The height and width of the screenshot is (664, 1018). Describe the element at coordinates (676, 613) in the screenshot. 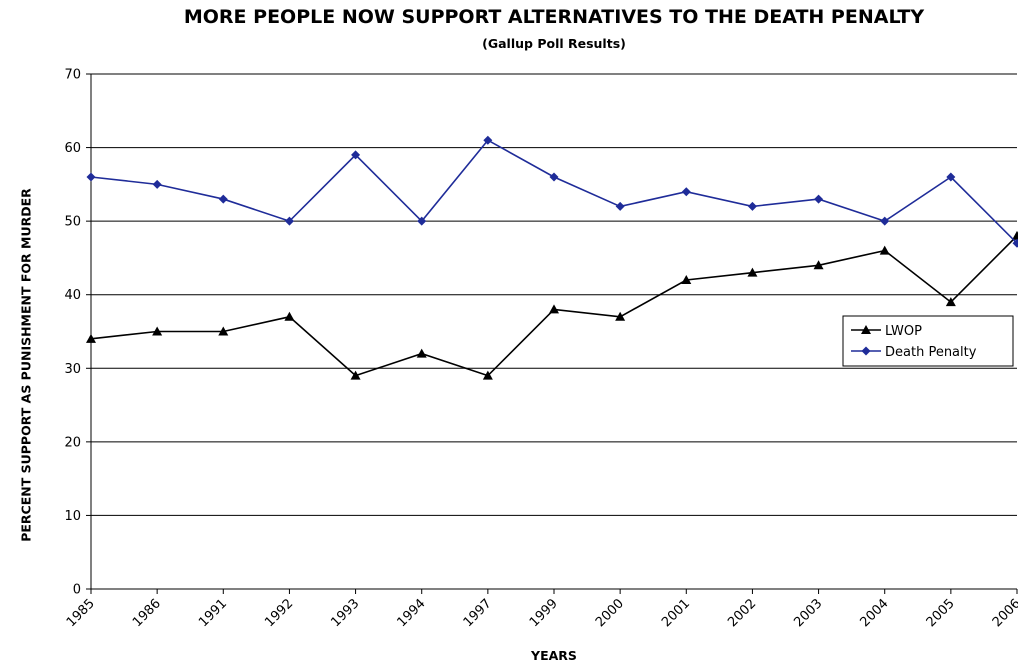

I see `x-tick-label: 2001` at that location.